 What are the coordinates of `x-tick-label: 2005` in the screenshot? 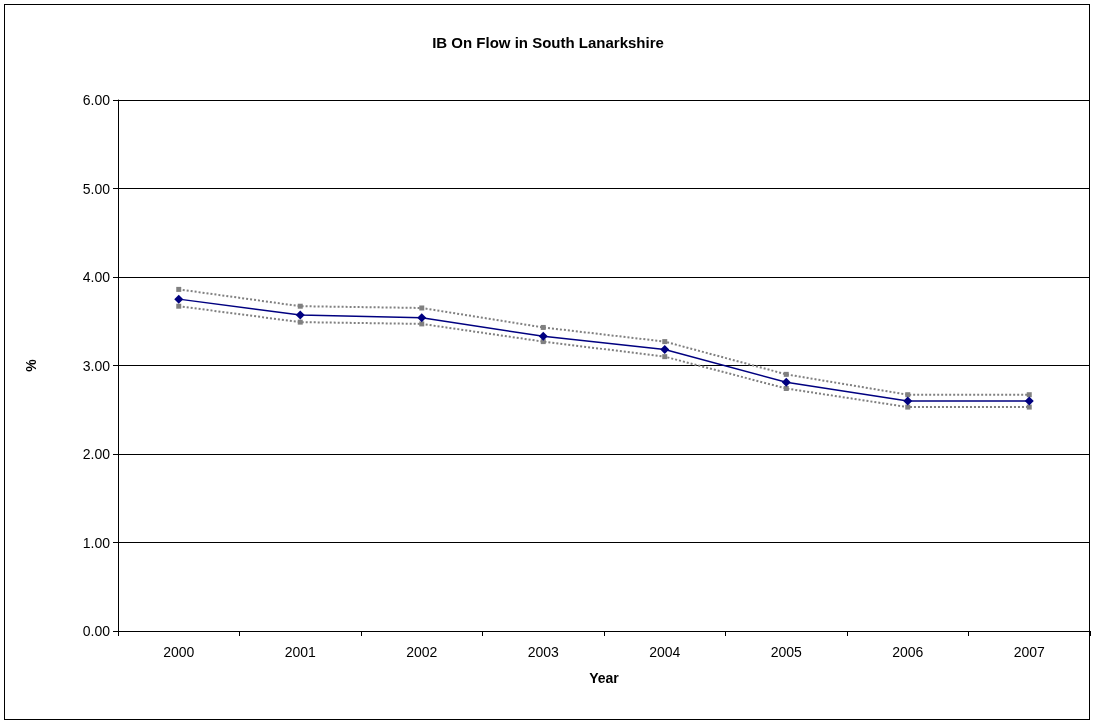 It's located at (786, 652).